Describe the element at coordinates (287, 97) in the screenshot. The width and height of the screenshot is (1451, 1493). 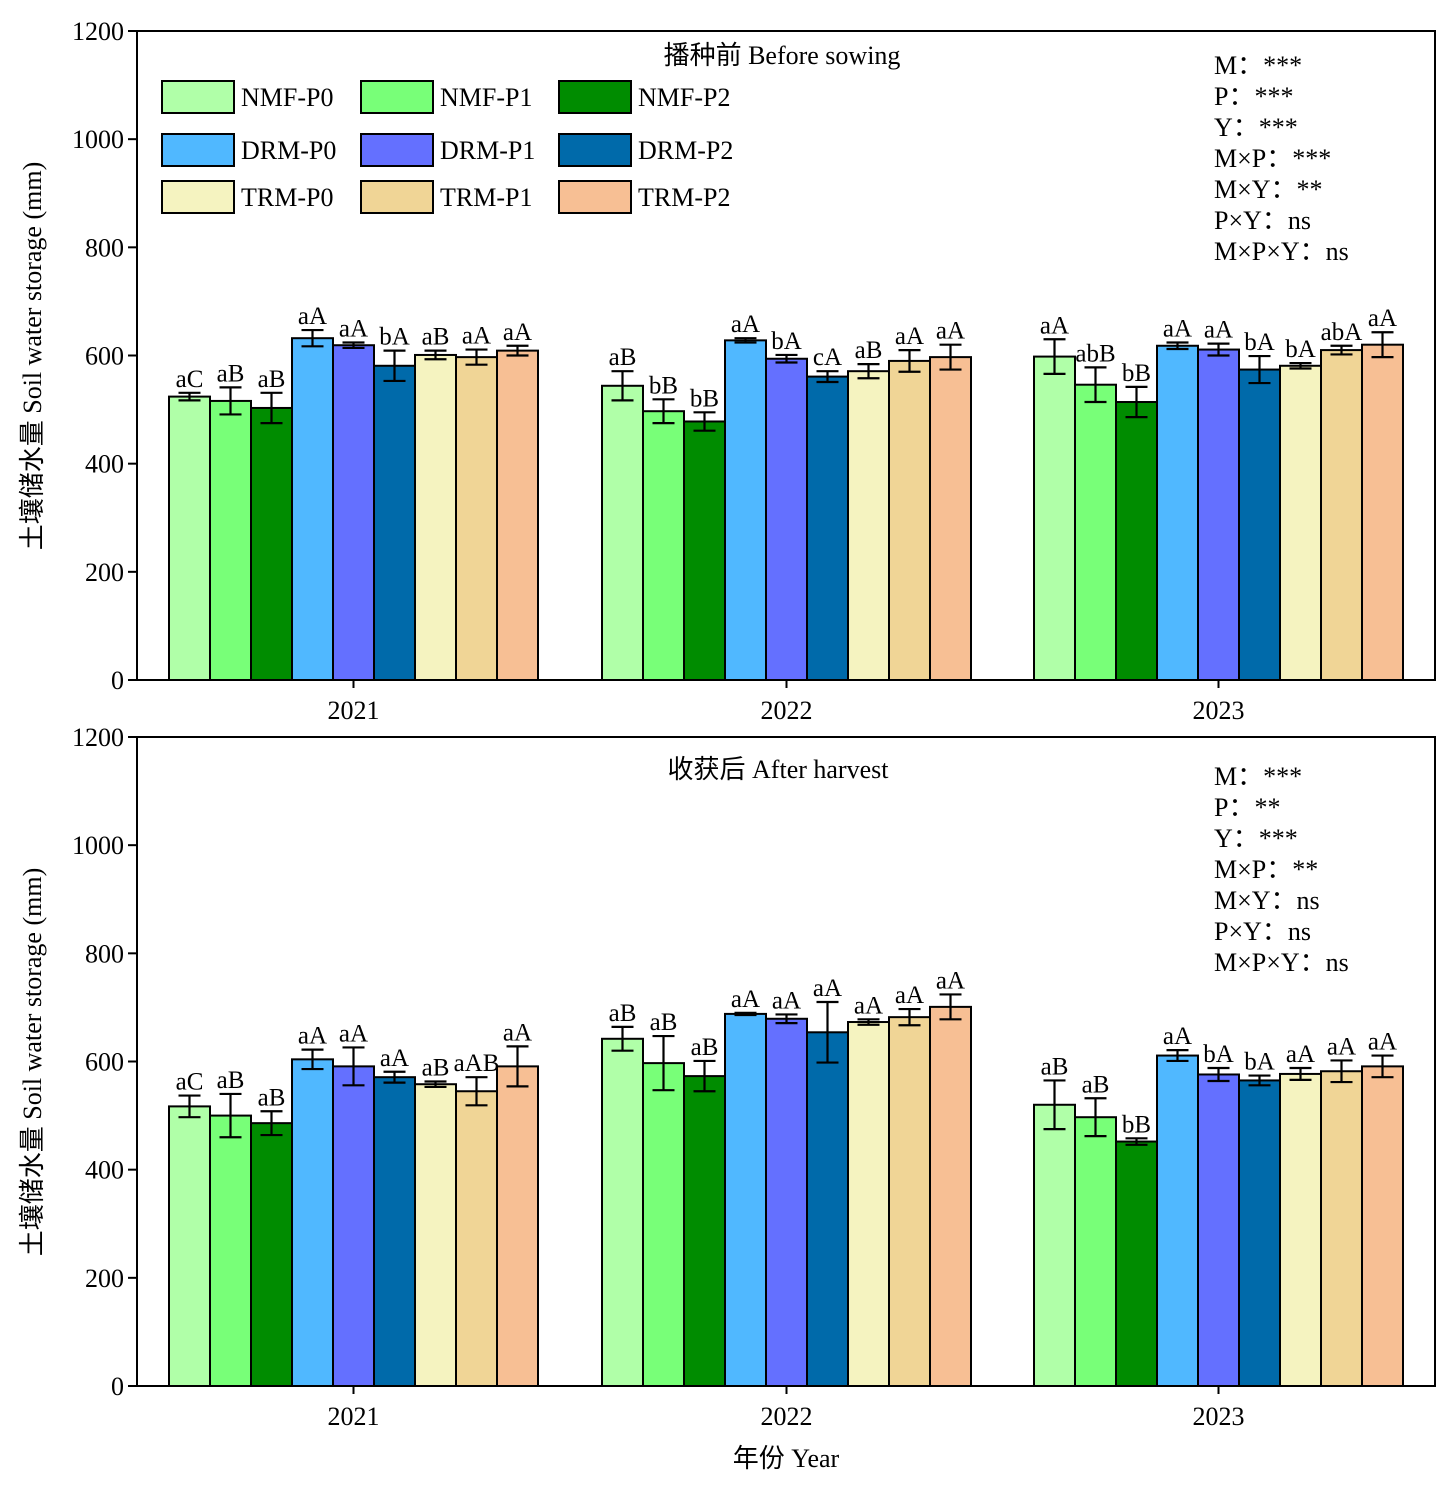
I see `legend-label: NMF-P0` at that location.